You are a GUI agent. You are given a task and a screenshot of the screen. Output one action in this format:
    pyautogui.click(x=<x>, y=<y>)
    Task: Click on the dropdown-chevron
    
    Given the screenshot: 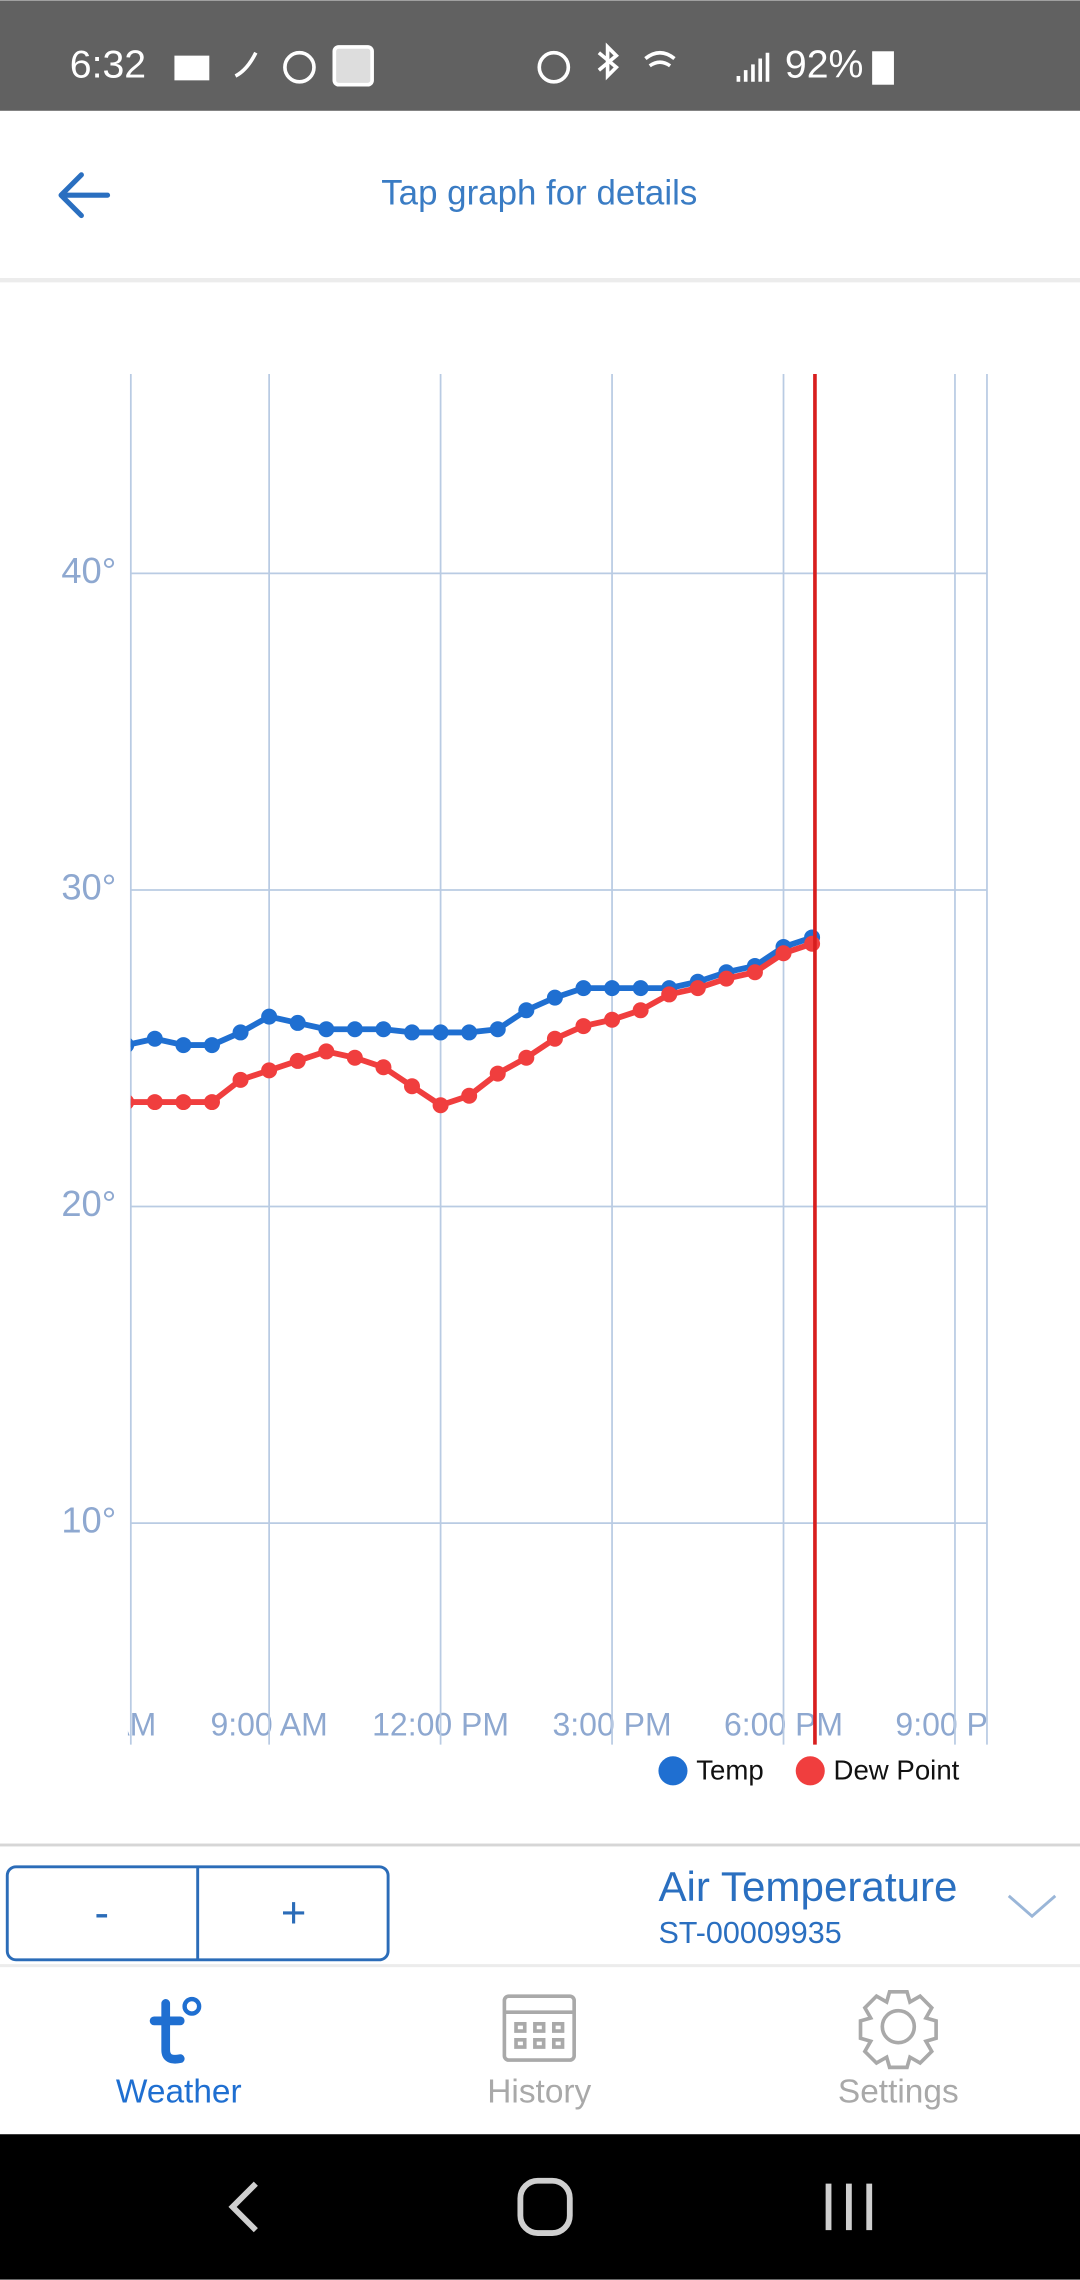 What is the action you would take?
    pyautogui.click(x=1032, y=1906)
    